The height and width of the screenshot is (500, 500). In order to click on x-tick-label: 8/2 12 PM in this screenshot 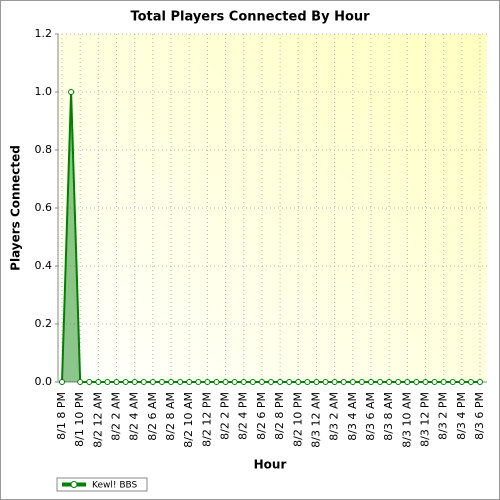, I will do `click(206, 419)`.